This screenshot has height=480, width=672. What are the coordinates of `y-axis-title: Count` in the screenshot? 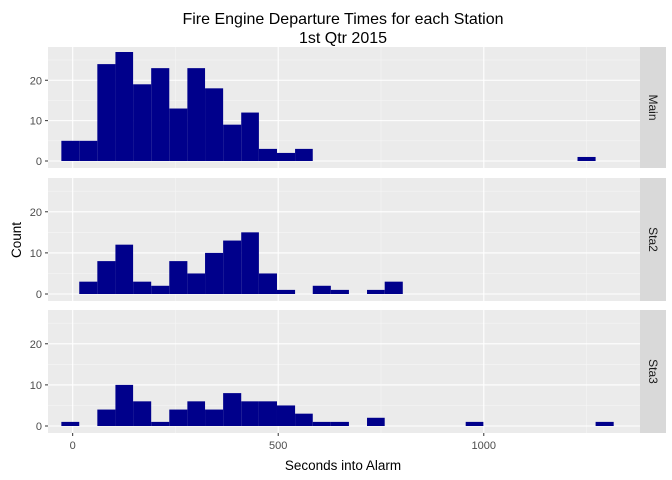 It's located at (16, 240).